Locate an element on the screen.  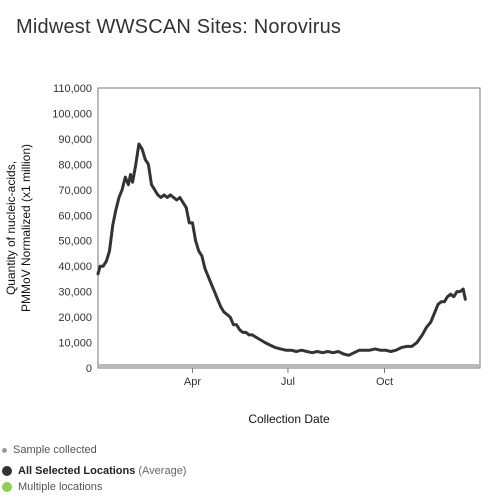
legend-multiple-label: Multiple locations is located at coordinates (60, 487).